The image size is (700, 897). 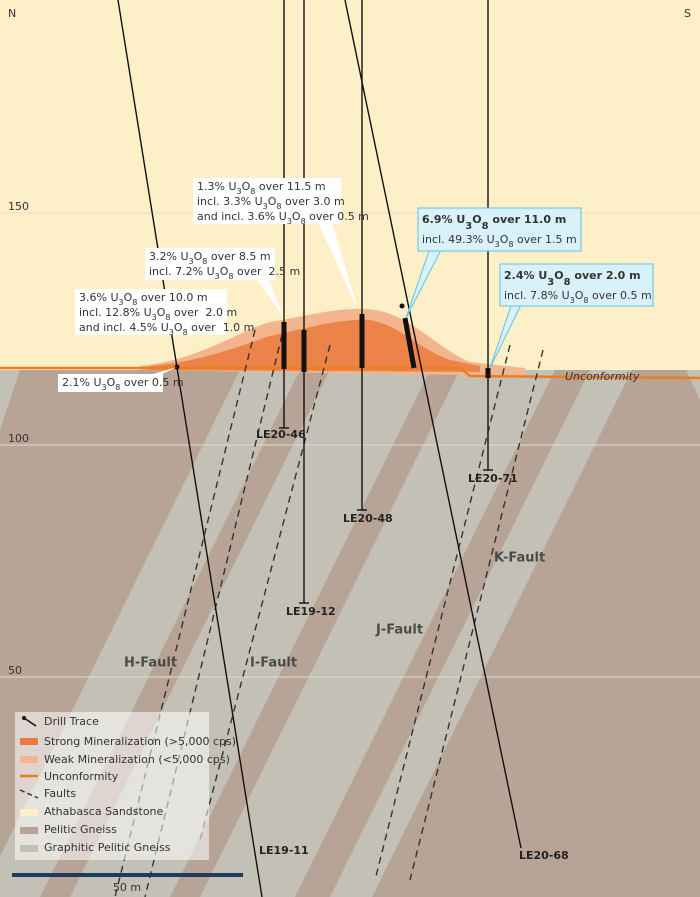 What do you see at coordinates (242, 216) in the screenshot?
I see `annotation-text: and incl. 3.6% U` at bounding box center [242, 216].